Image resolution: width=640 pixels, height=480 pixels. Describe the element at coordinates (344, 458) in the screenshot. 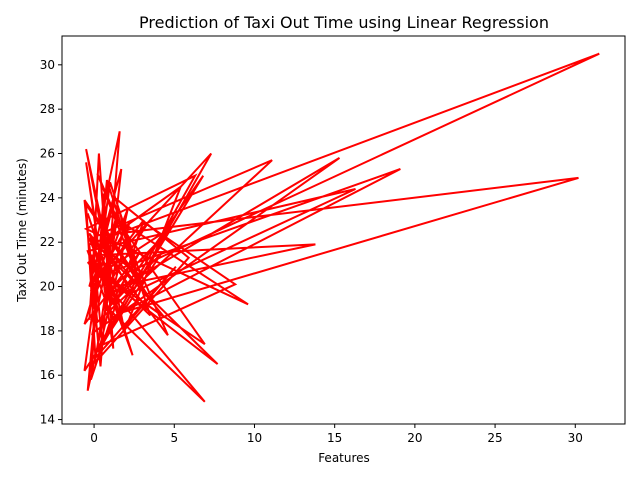

I see `x-axis-title: Features` at that location.